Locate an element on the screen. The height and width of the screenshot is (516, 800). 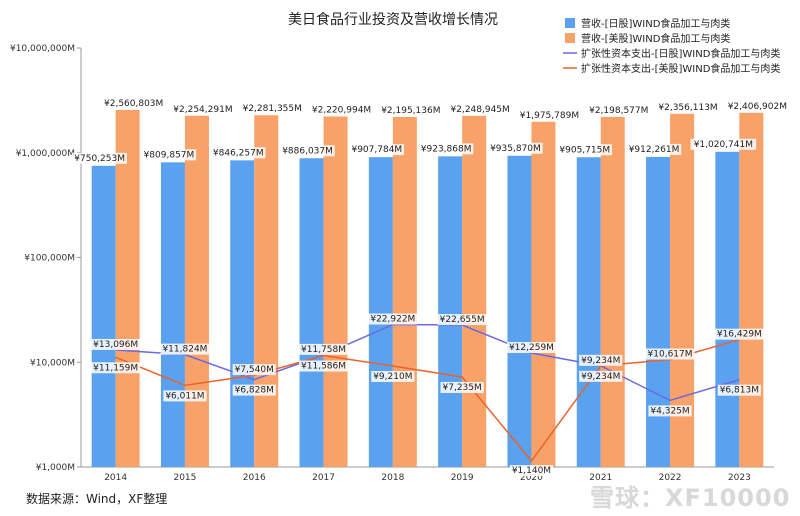
data-label: ¥9,210M is located at coordinates (392, 377).